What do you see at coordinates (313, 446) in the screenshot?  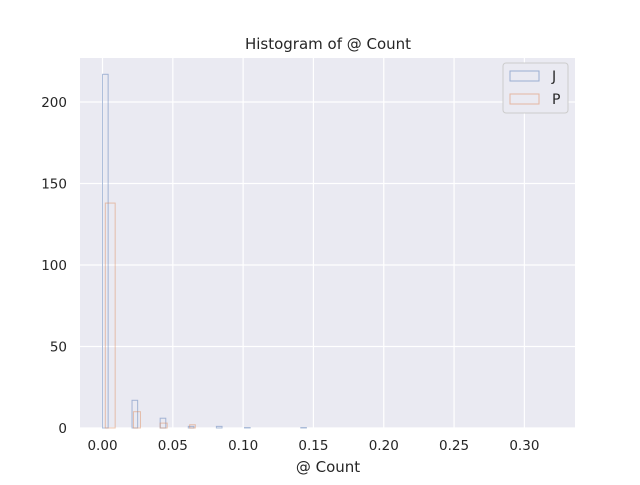 I see `x-tick-label: 0.15` at bounding box center [313, 446].